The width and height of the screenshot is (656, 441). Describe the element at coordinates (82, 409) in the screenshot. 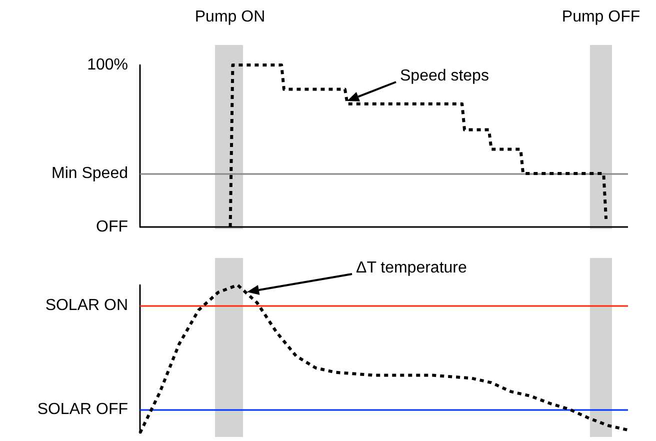

I see `ref-line-label: SOLAR OFF` at that location.